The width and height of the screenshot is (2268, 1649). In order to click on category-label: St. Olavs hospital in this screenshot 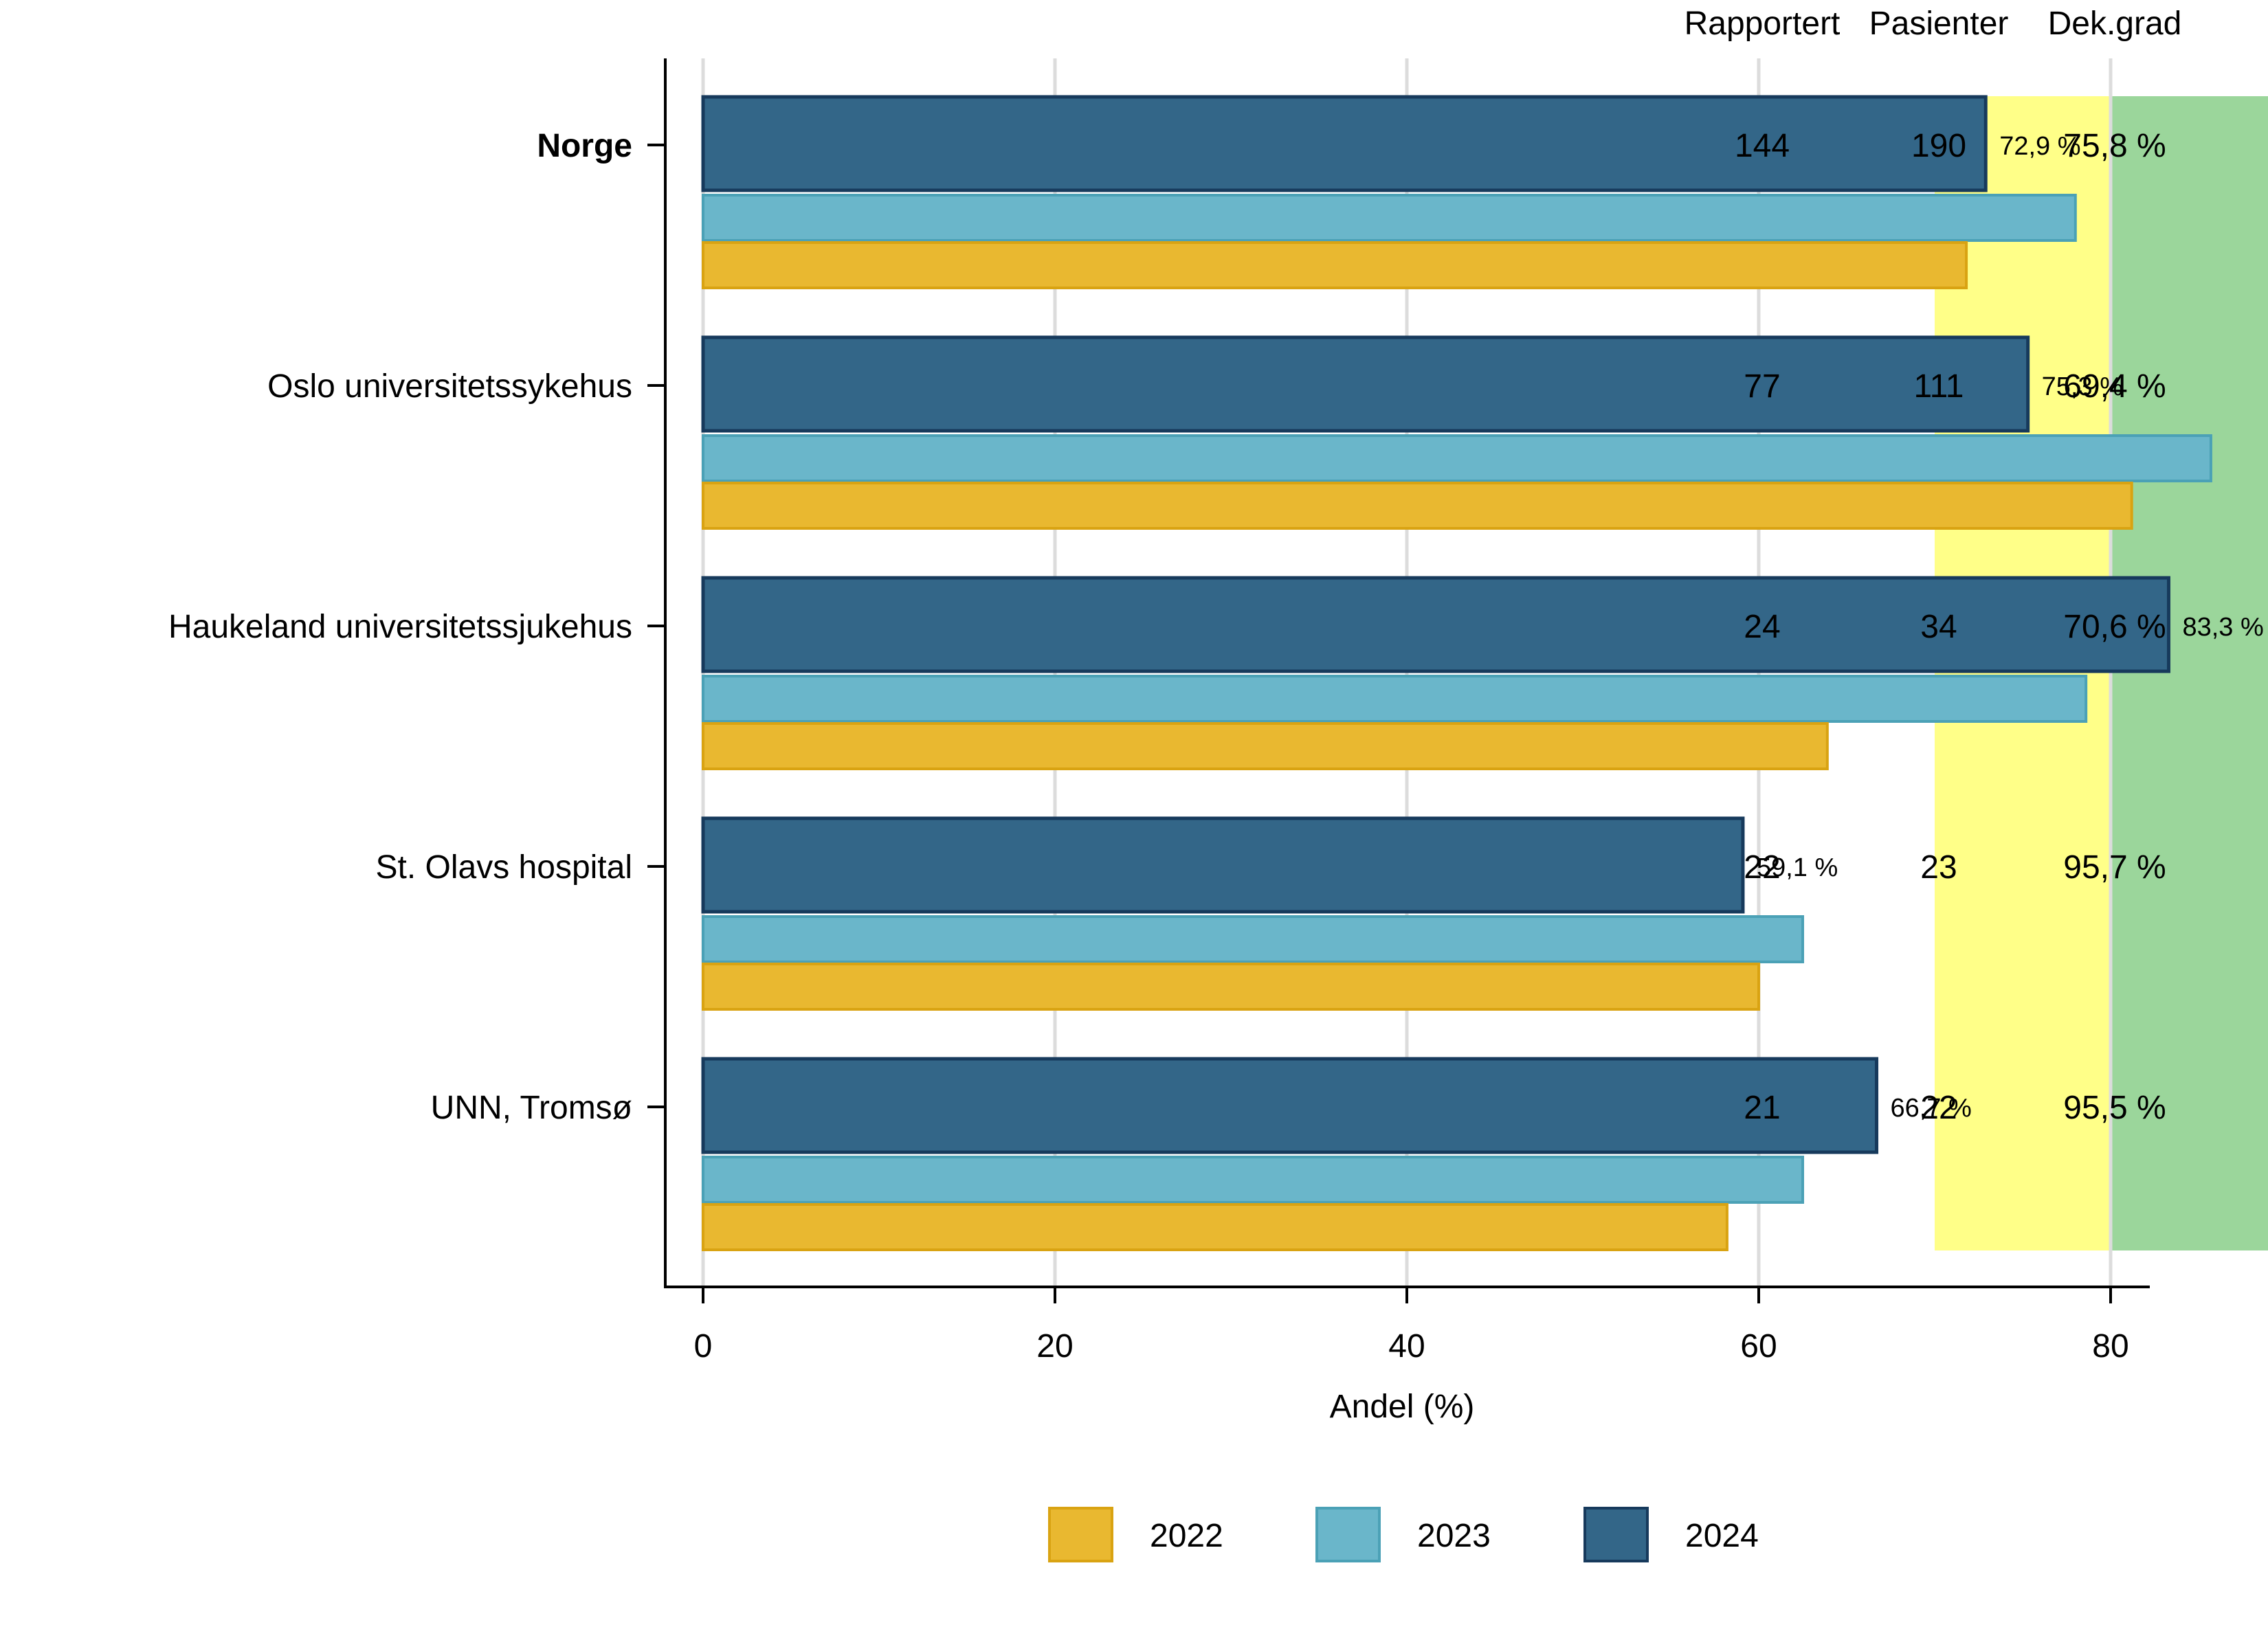, I will do `click(504, 867)`.